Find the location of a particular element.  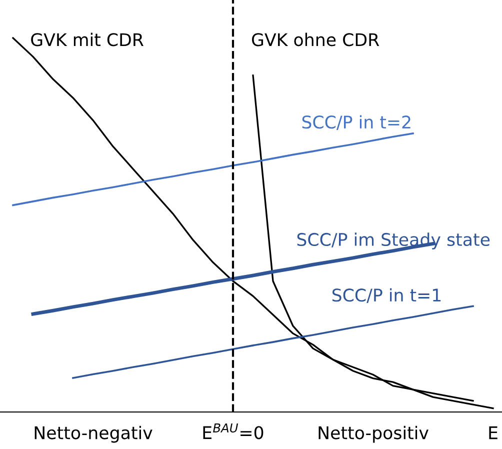

series-label: SCC/P in t=2 is located at coordinates (356, 122).